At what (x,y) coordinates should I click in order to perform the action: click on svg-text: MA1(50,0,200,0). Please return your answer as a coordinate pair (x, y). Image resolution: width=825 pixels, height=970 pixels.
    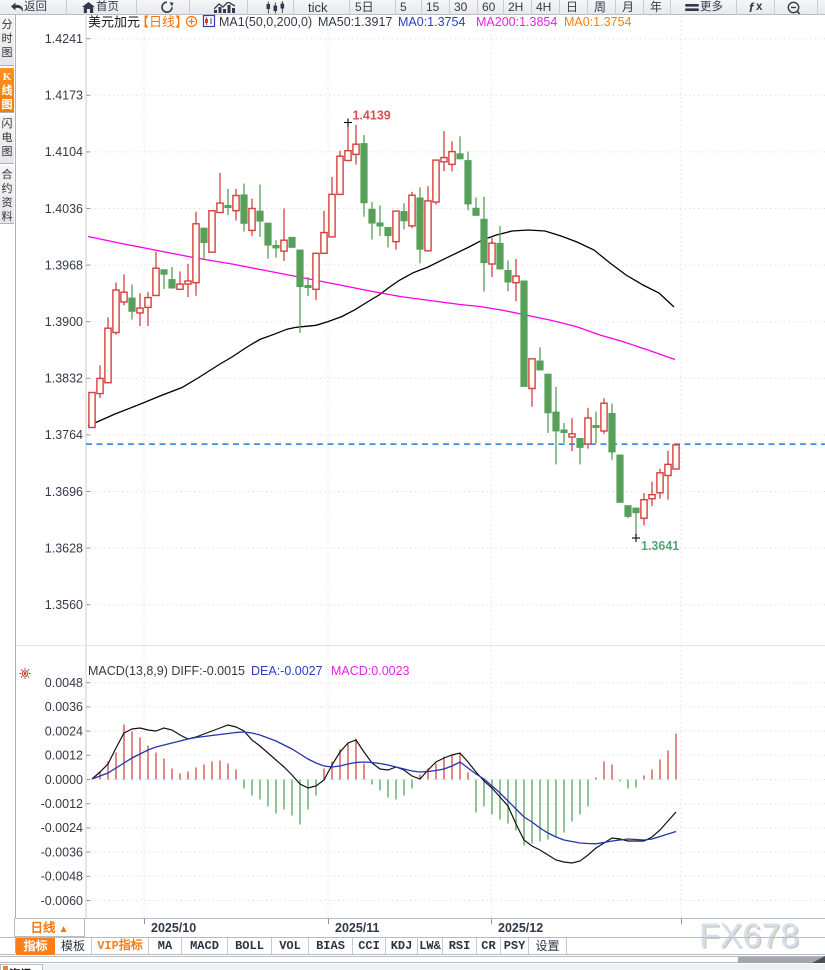
    Looking at the image, I should click on (265, 22).